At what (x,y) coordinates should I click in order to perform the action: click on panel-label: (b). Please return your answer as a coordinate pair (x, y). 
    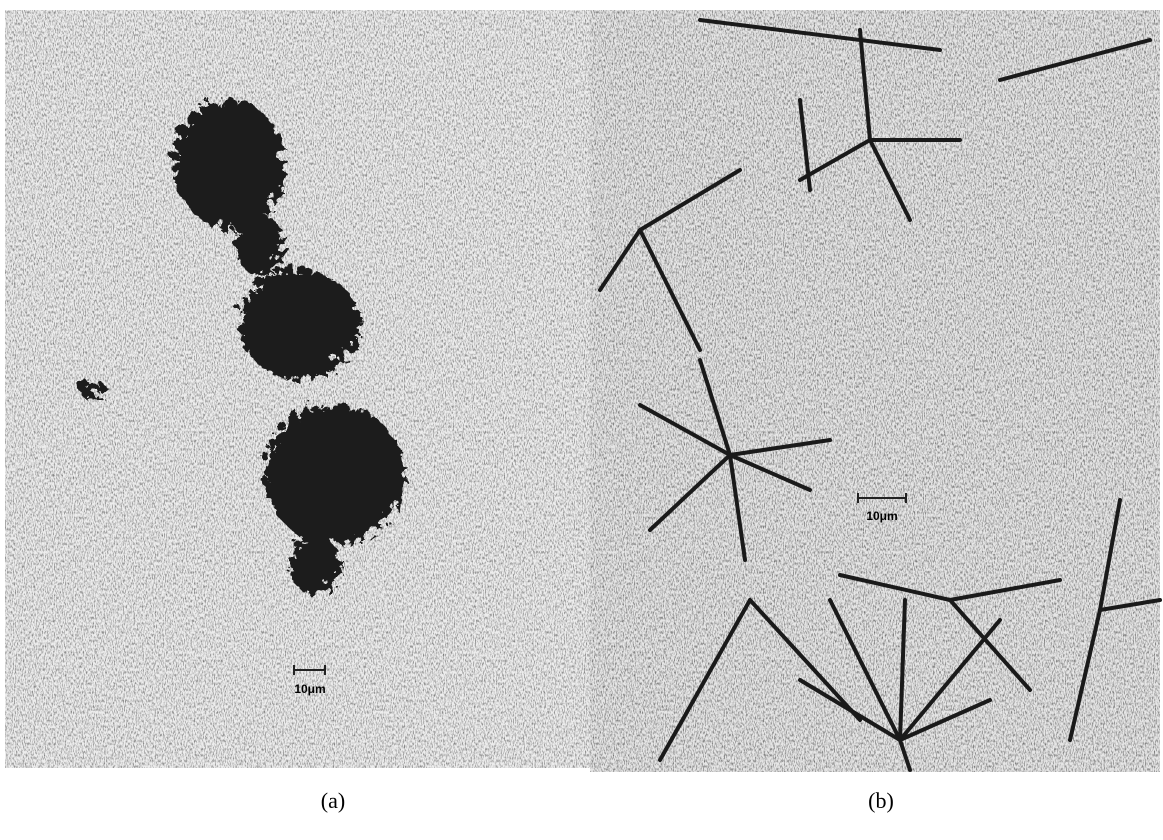
    Looking at the image, I should click on (881, 800).